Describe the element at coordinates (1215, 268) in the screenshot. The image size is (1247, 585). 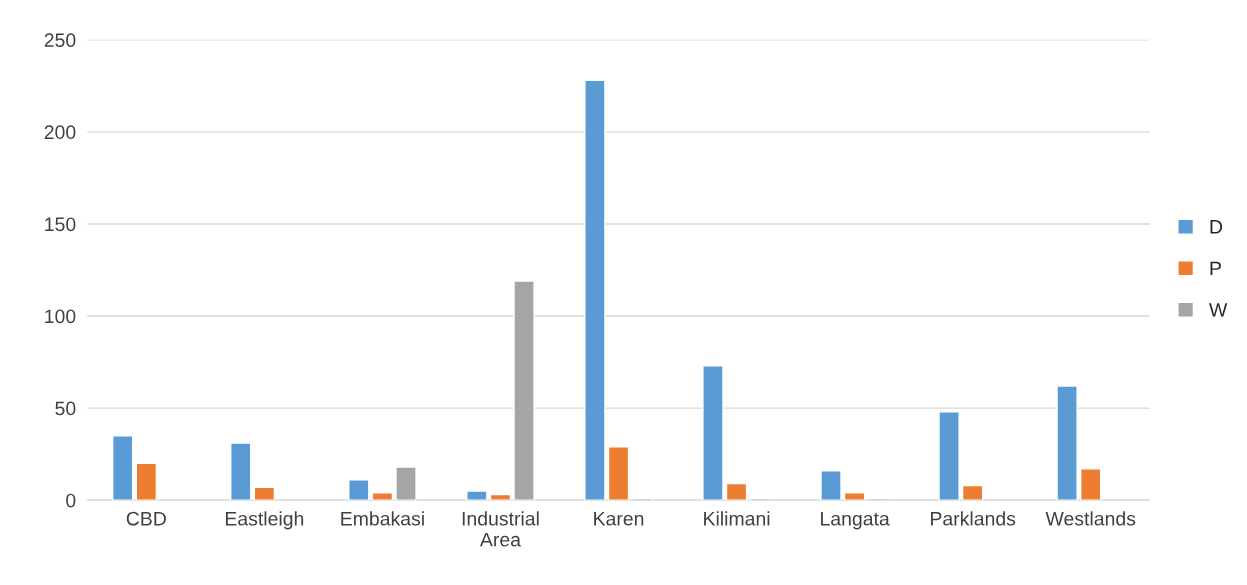
I see `legend-label: P` at that location.